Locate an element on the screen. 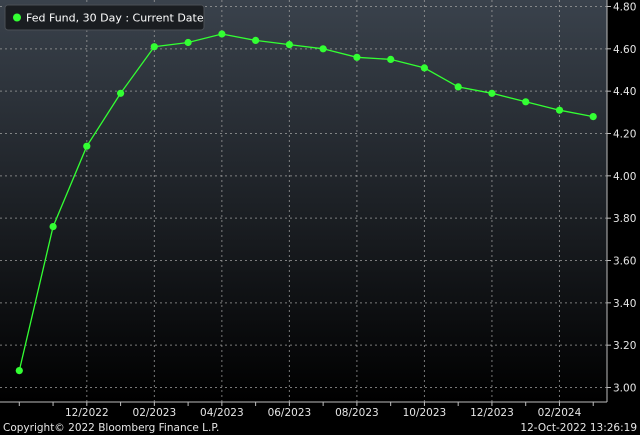 The height and width of the screenshot is (435, 640). legend: Fed Fund, 30 Day : Current Date is located at coordinates (104, 17).